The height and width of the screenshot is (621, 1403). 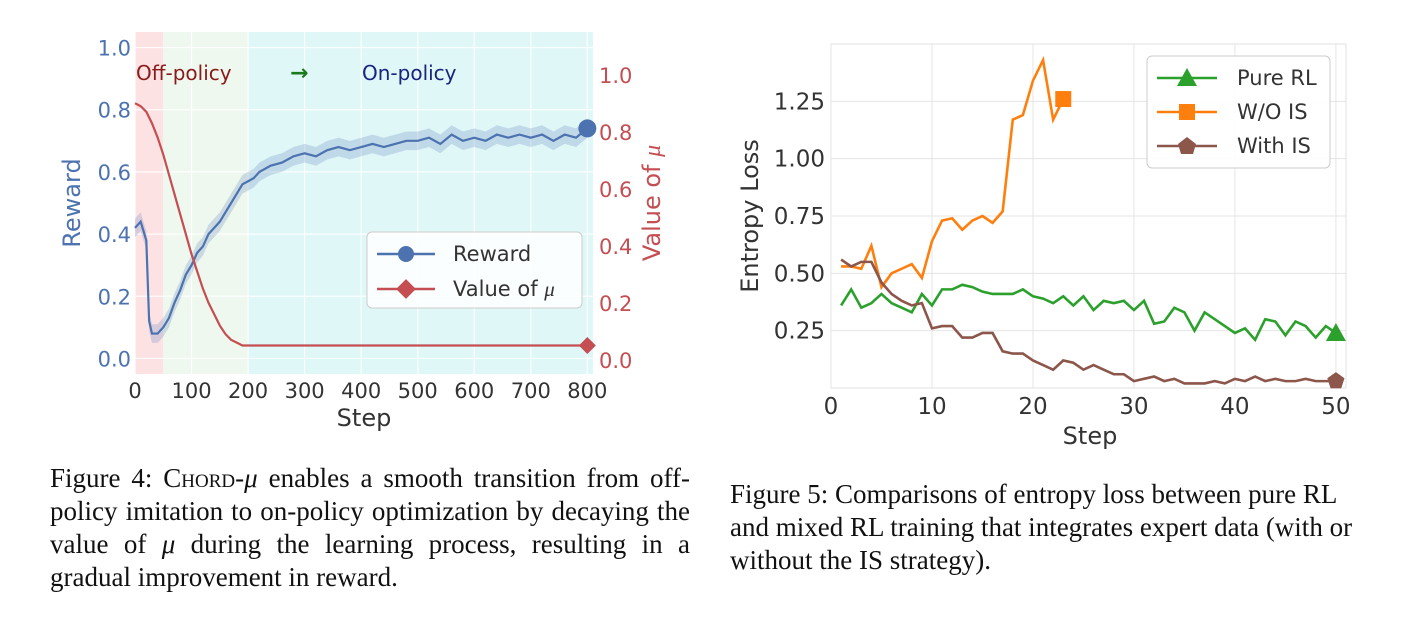 I want to click on phase-region-on-policy, so click(x=420, y=203).